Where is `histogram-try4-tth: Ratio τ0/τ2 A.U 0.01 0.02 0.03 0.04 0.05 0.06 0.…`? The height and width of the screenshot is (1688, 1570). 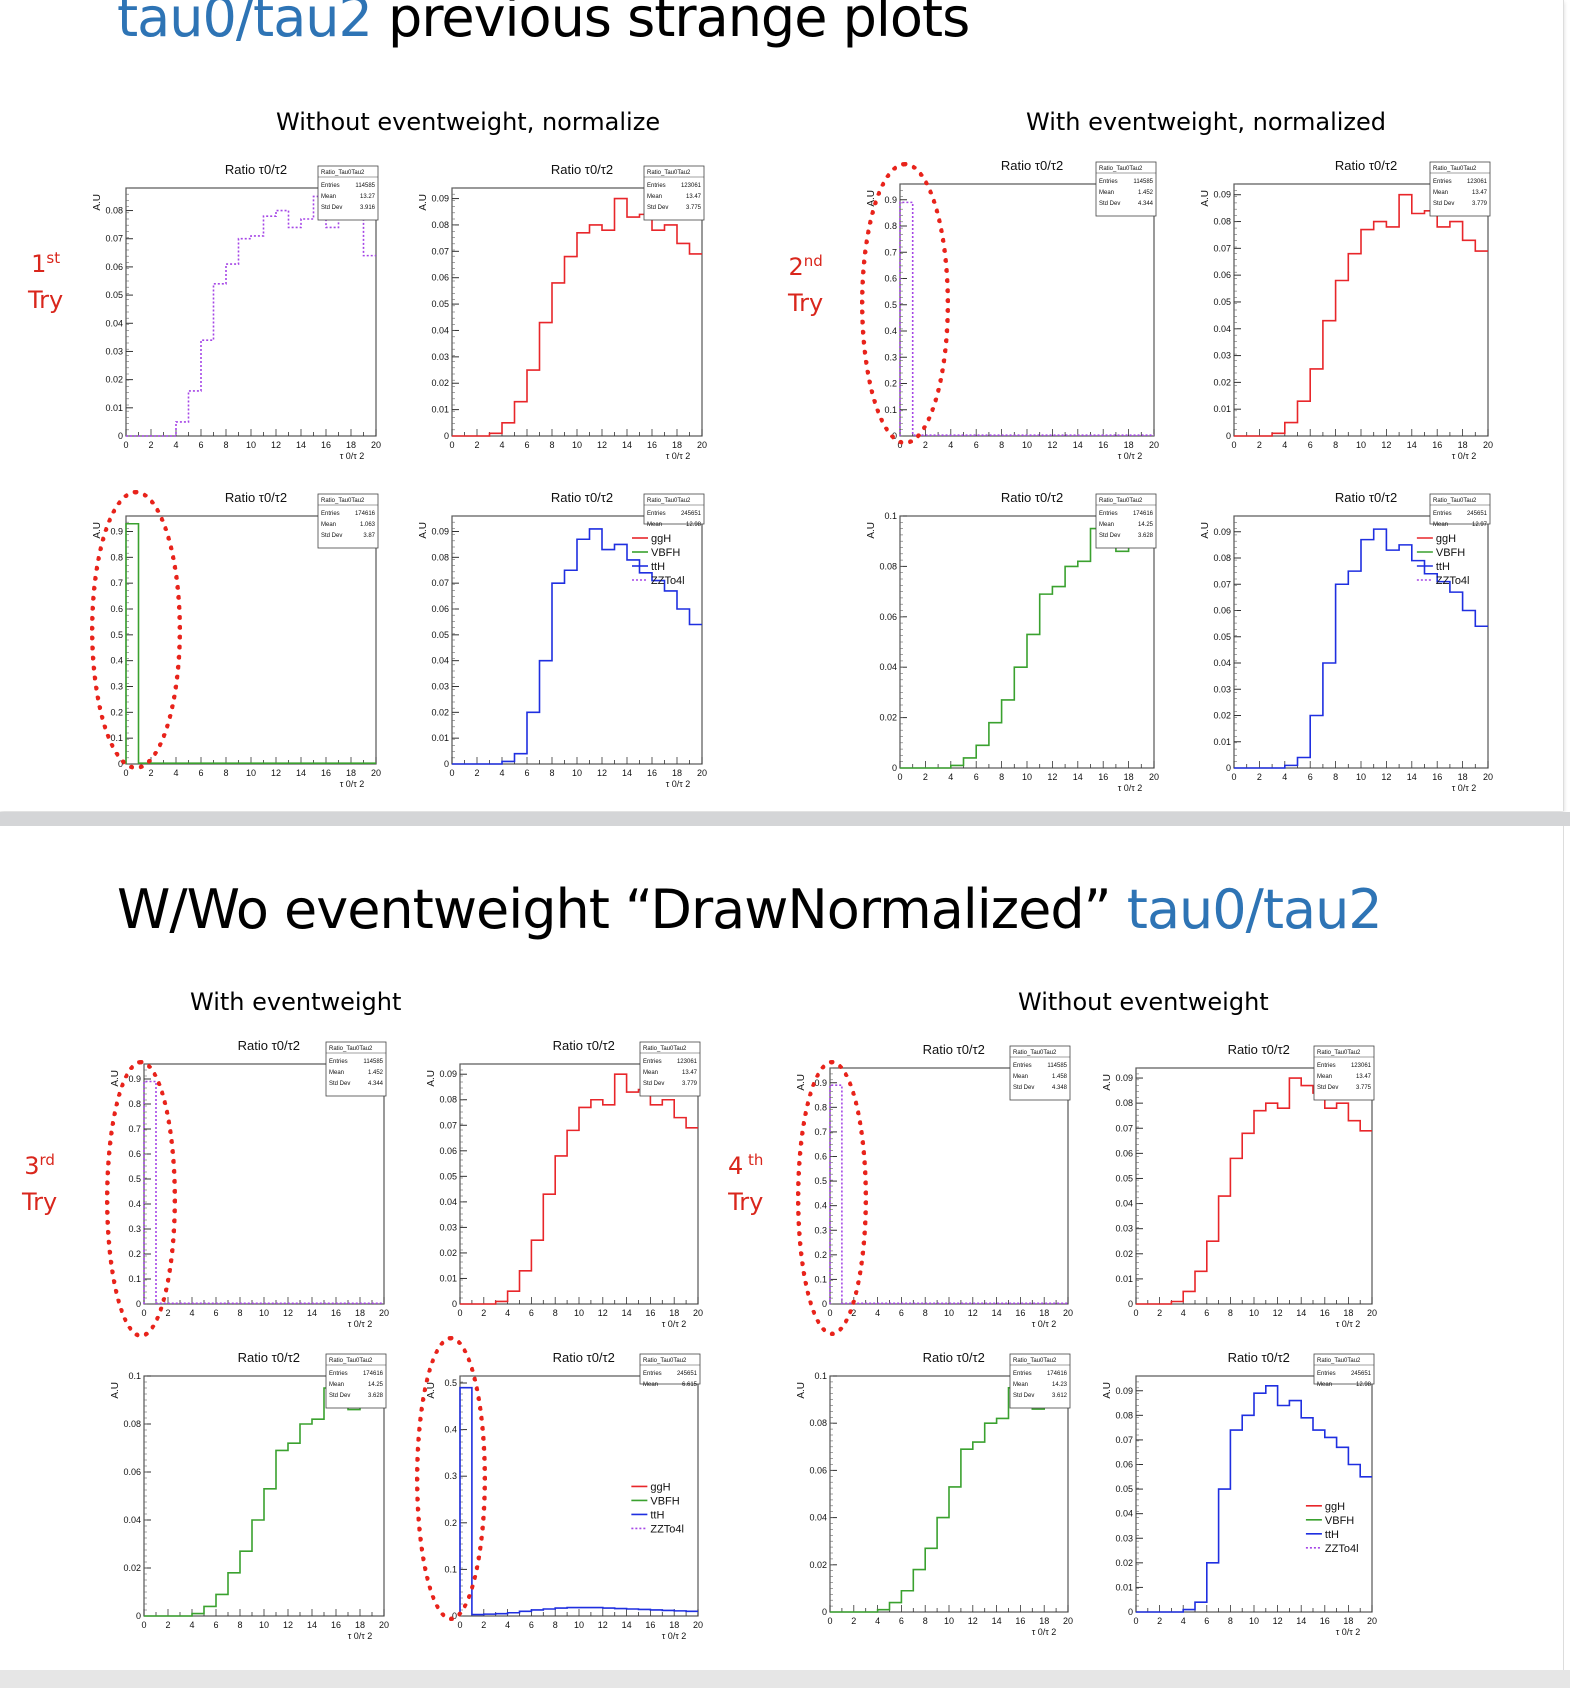
histogram-try4-tth: Ratio τ0/τ2 A.U 0.01 0.02 0.03 0.04 0.05 0.06 0.… is located at coordinates (1249, 1491).